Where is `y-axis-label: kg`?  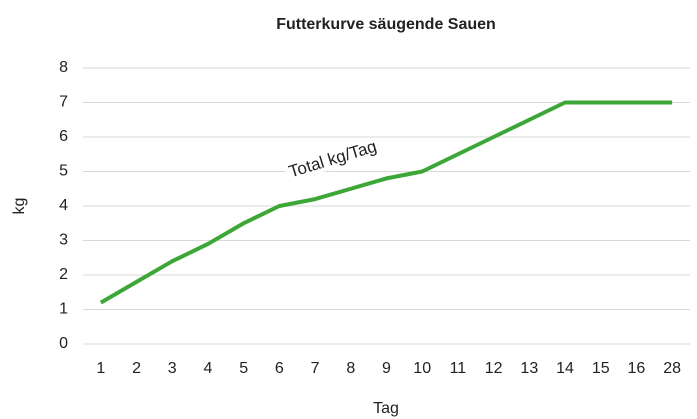 y-axis-label: kg is located at coordinates (19, 206).